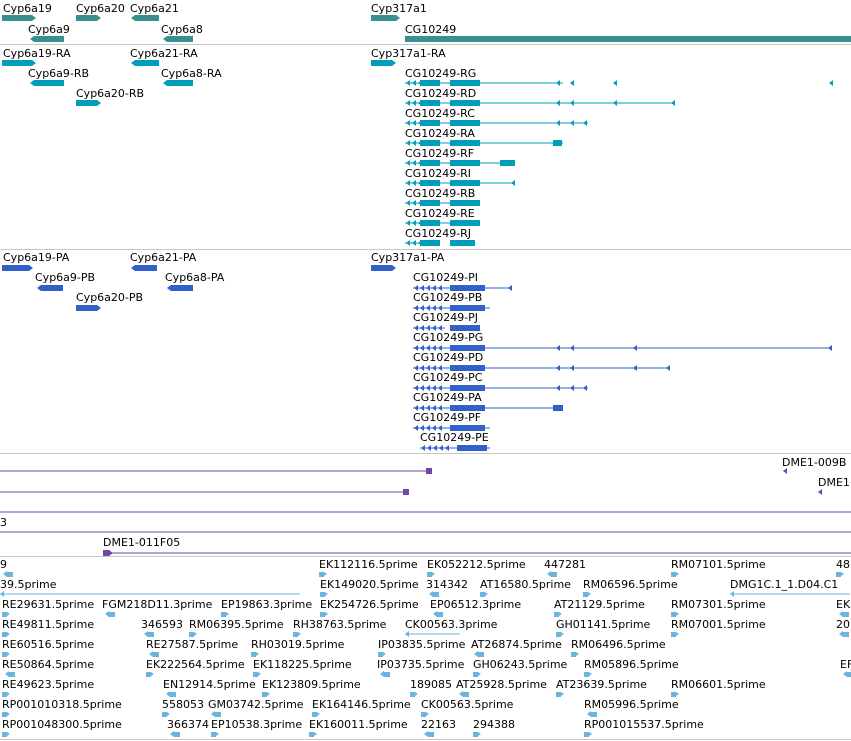 Image resolution: width=851 pixels, height=741 pixels. Describe the element at coordinates (843, 624) in the screenshot. I see `est-label: 20` at that location.